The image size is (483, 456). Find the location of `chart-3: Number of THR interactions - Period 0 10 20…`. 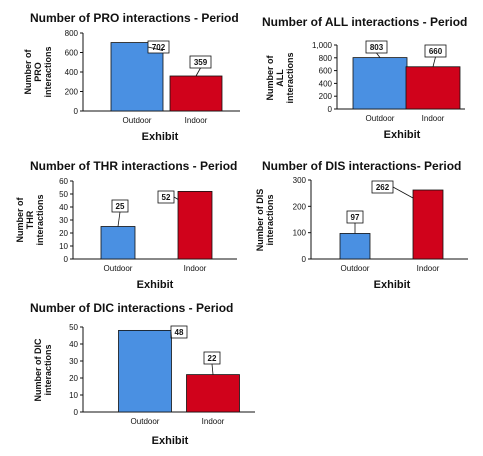

chart-3: Number of THR interactions - Period 0 10 20… is located at coordinates (126, 225).